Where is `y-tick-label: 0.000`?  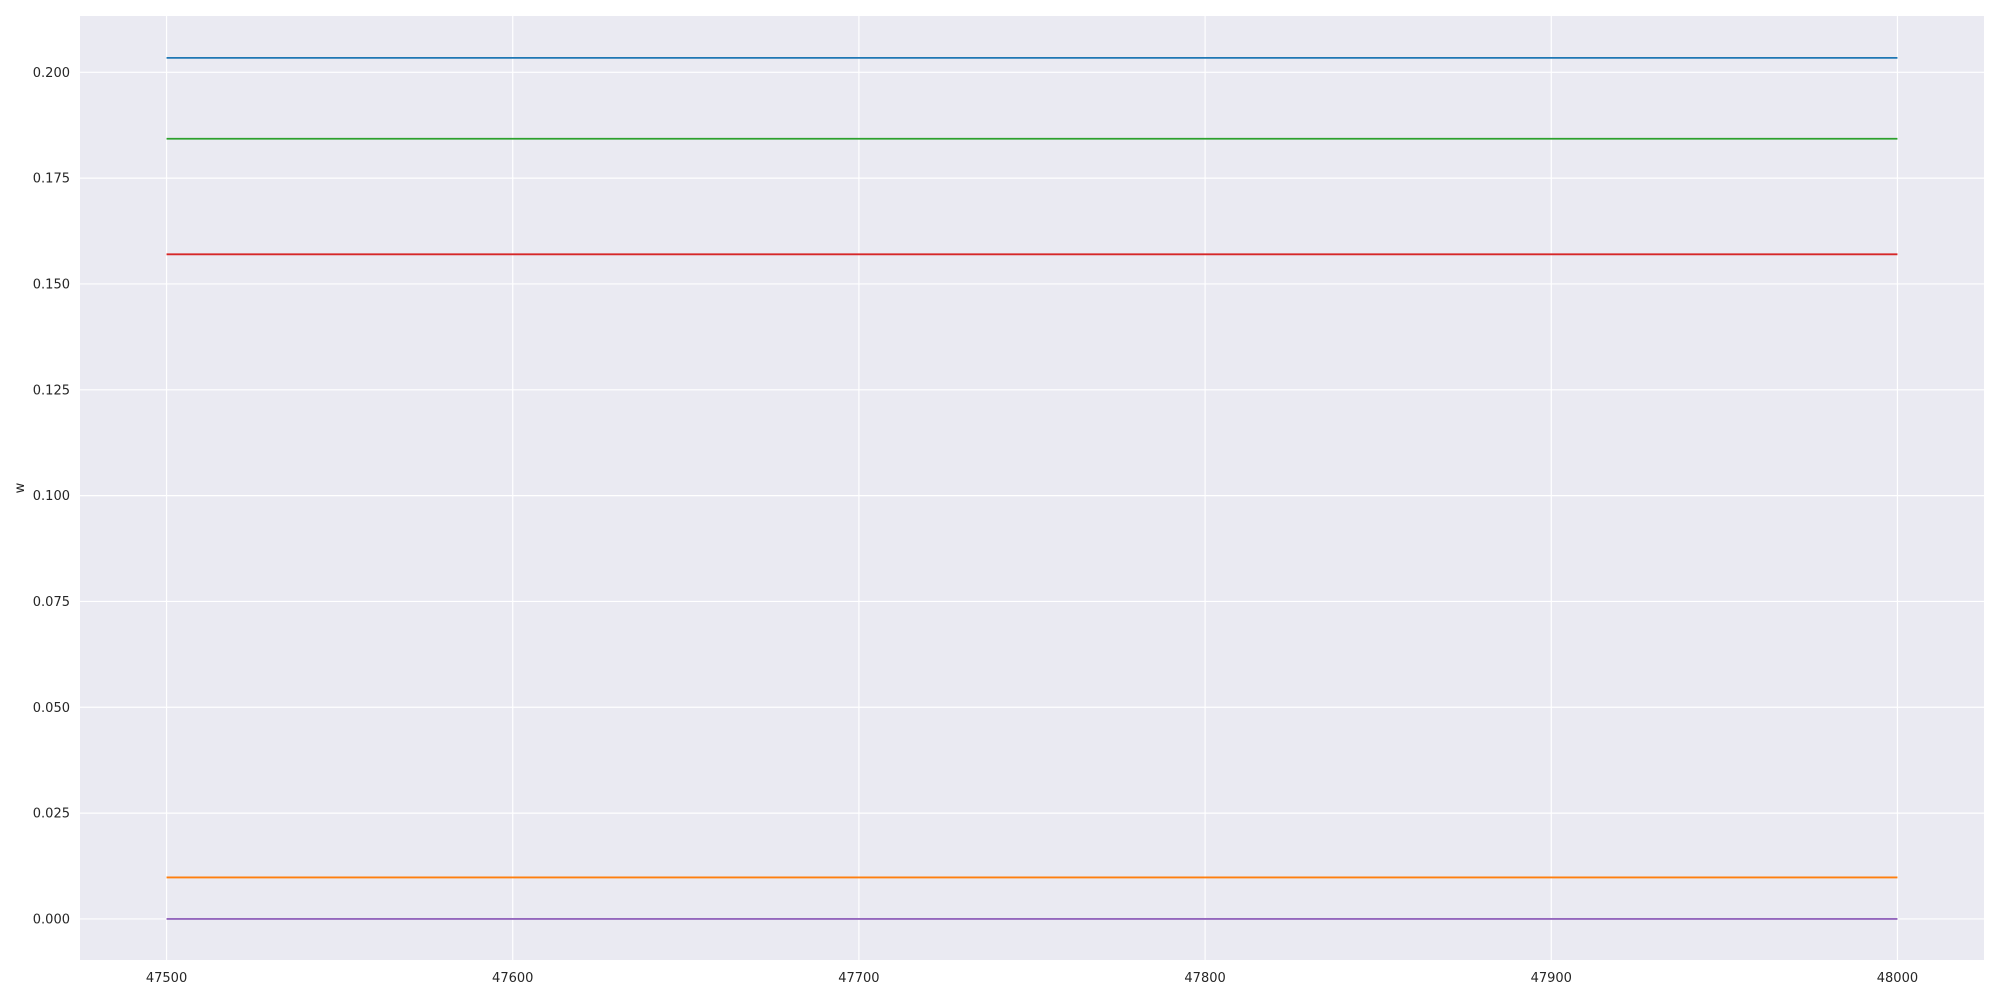
y-tick-label: 0.000 is located at coordinates (51, 919).